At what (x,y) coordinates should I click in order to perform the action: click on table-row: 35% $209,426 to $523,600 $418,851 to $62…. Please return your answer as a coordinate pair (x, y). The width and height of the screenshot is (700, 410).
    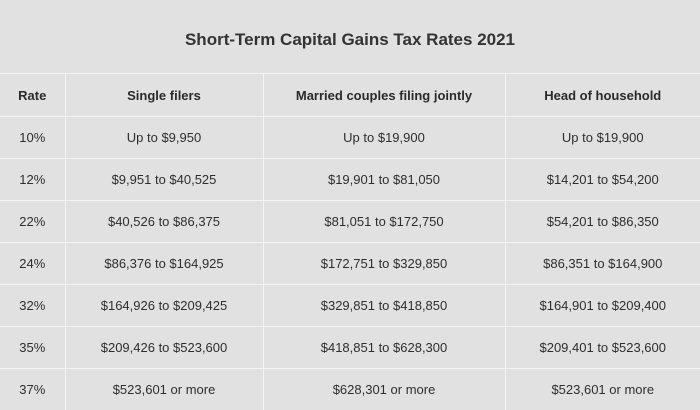
    Looking at the image, I should click on (350, 348).